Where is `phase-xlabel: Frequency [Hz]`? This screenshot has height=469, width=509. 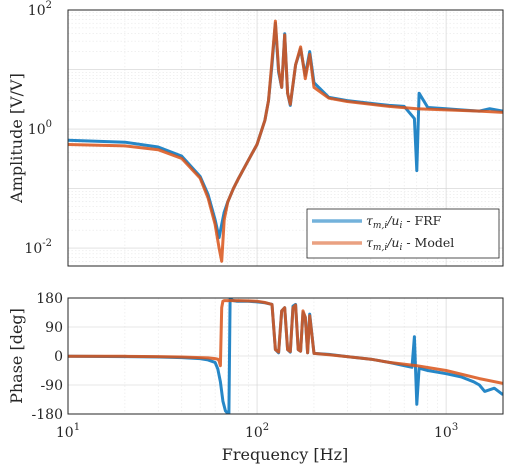 phase-xlabel: Frequency [Hz] is located at coordinates (285, 454).